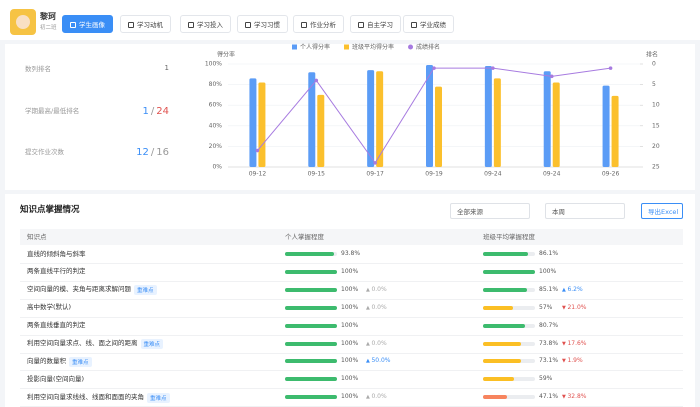 This screenshot has width=700, height=407. Describe the element at coordinates (49, 307) in the screenshot. I see `knowledge-name: 高中数学(默认)` at that location.